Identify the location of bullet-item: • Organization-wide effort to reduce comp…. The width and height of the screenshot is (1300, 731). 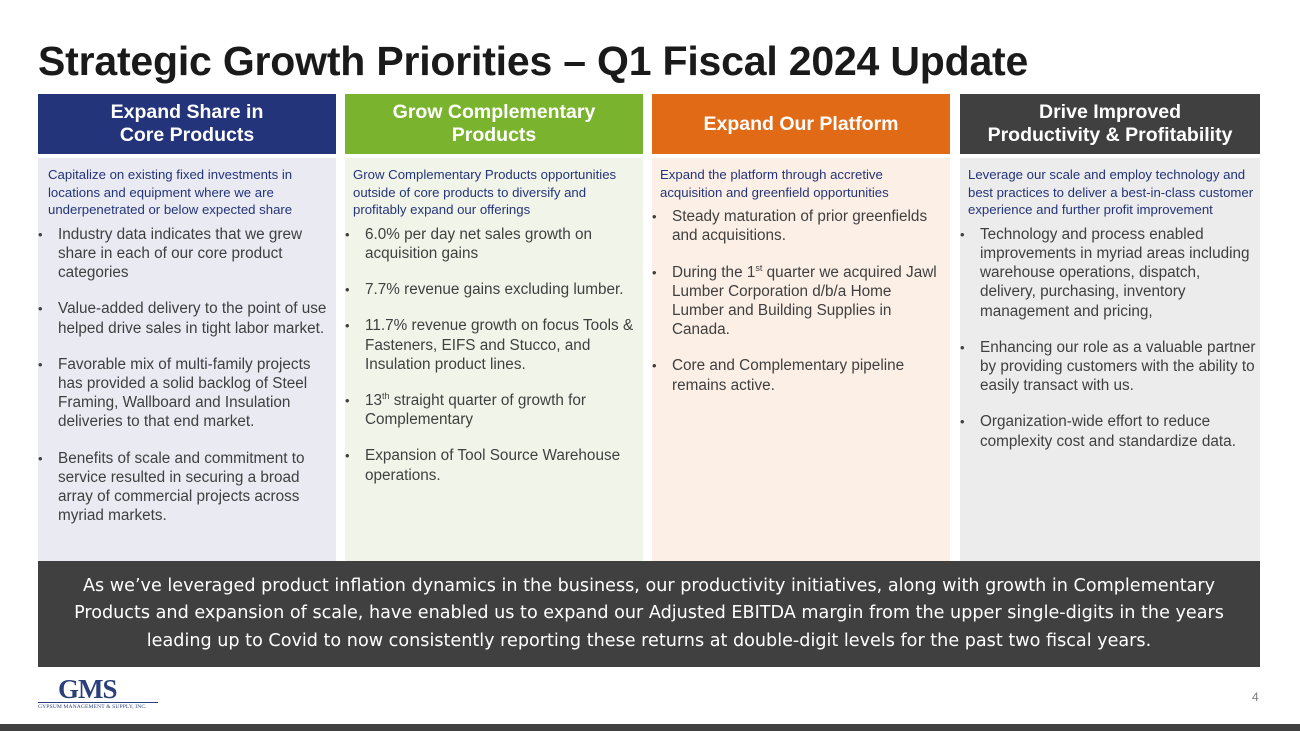
(1108, 431).